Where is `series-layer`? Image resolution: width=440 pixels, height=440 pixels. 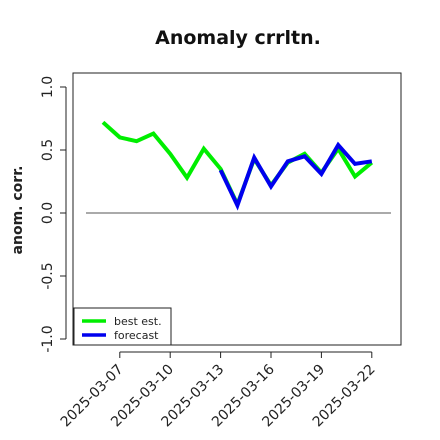 series-layer is located at coordinates (237, 165).